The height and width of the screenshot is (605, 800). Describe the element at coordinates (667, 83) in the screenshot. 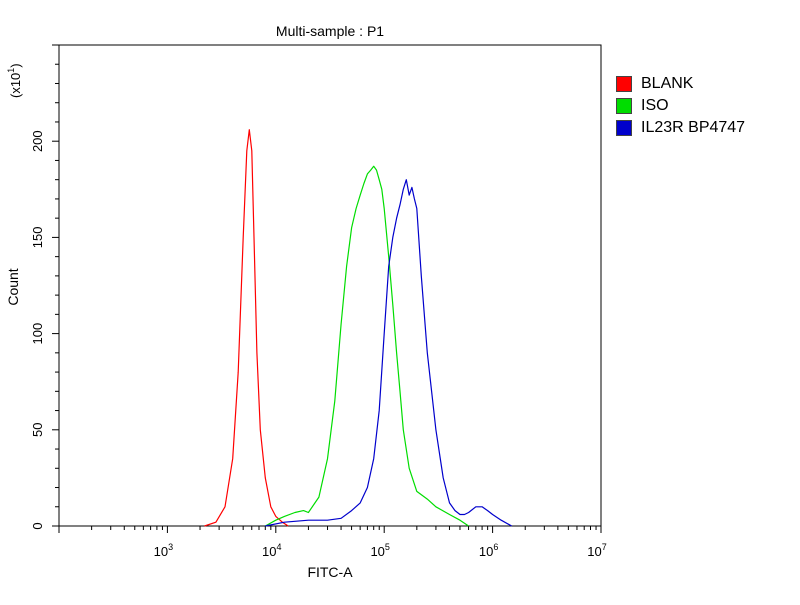

I see `legend-label-blank: BLANK` at that location.